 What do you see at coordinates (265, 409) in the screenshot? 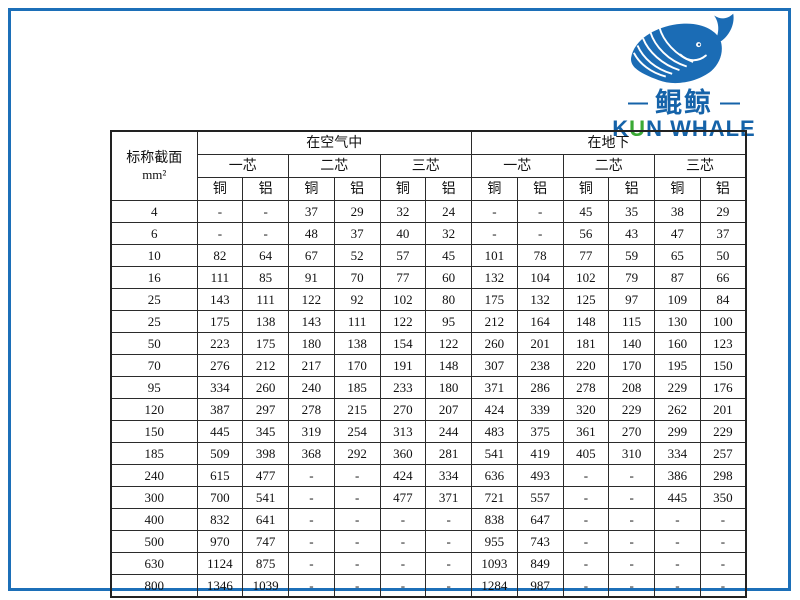
I see `value-cell: 297` at bounding box center [265, 409].